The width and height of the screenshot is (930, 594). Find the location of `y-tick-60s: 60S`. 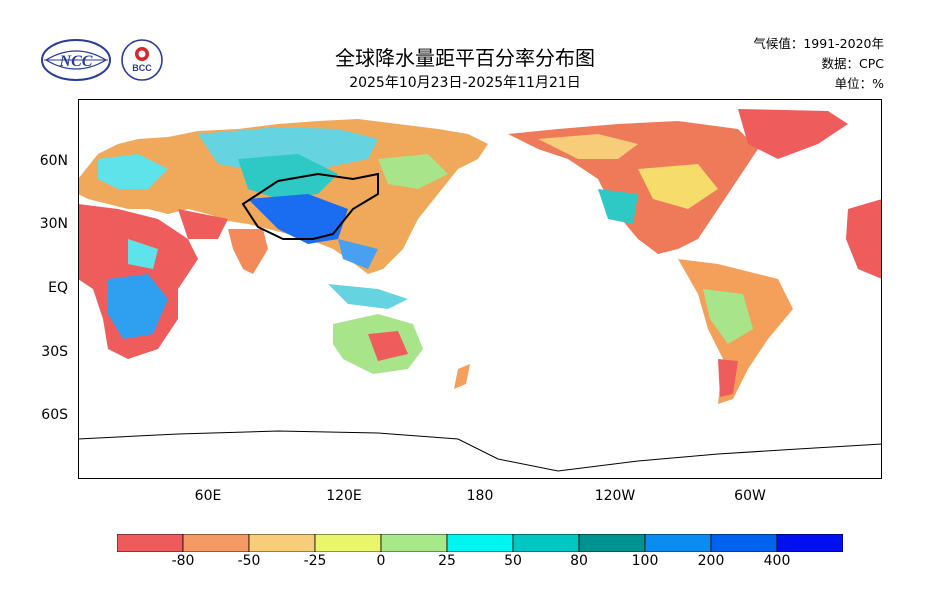

y-tick-60s: 60S is located at coordinates (54, 415).